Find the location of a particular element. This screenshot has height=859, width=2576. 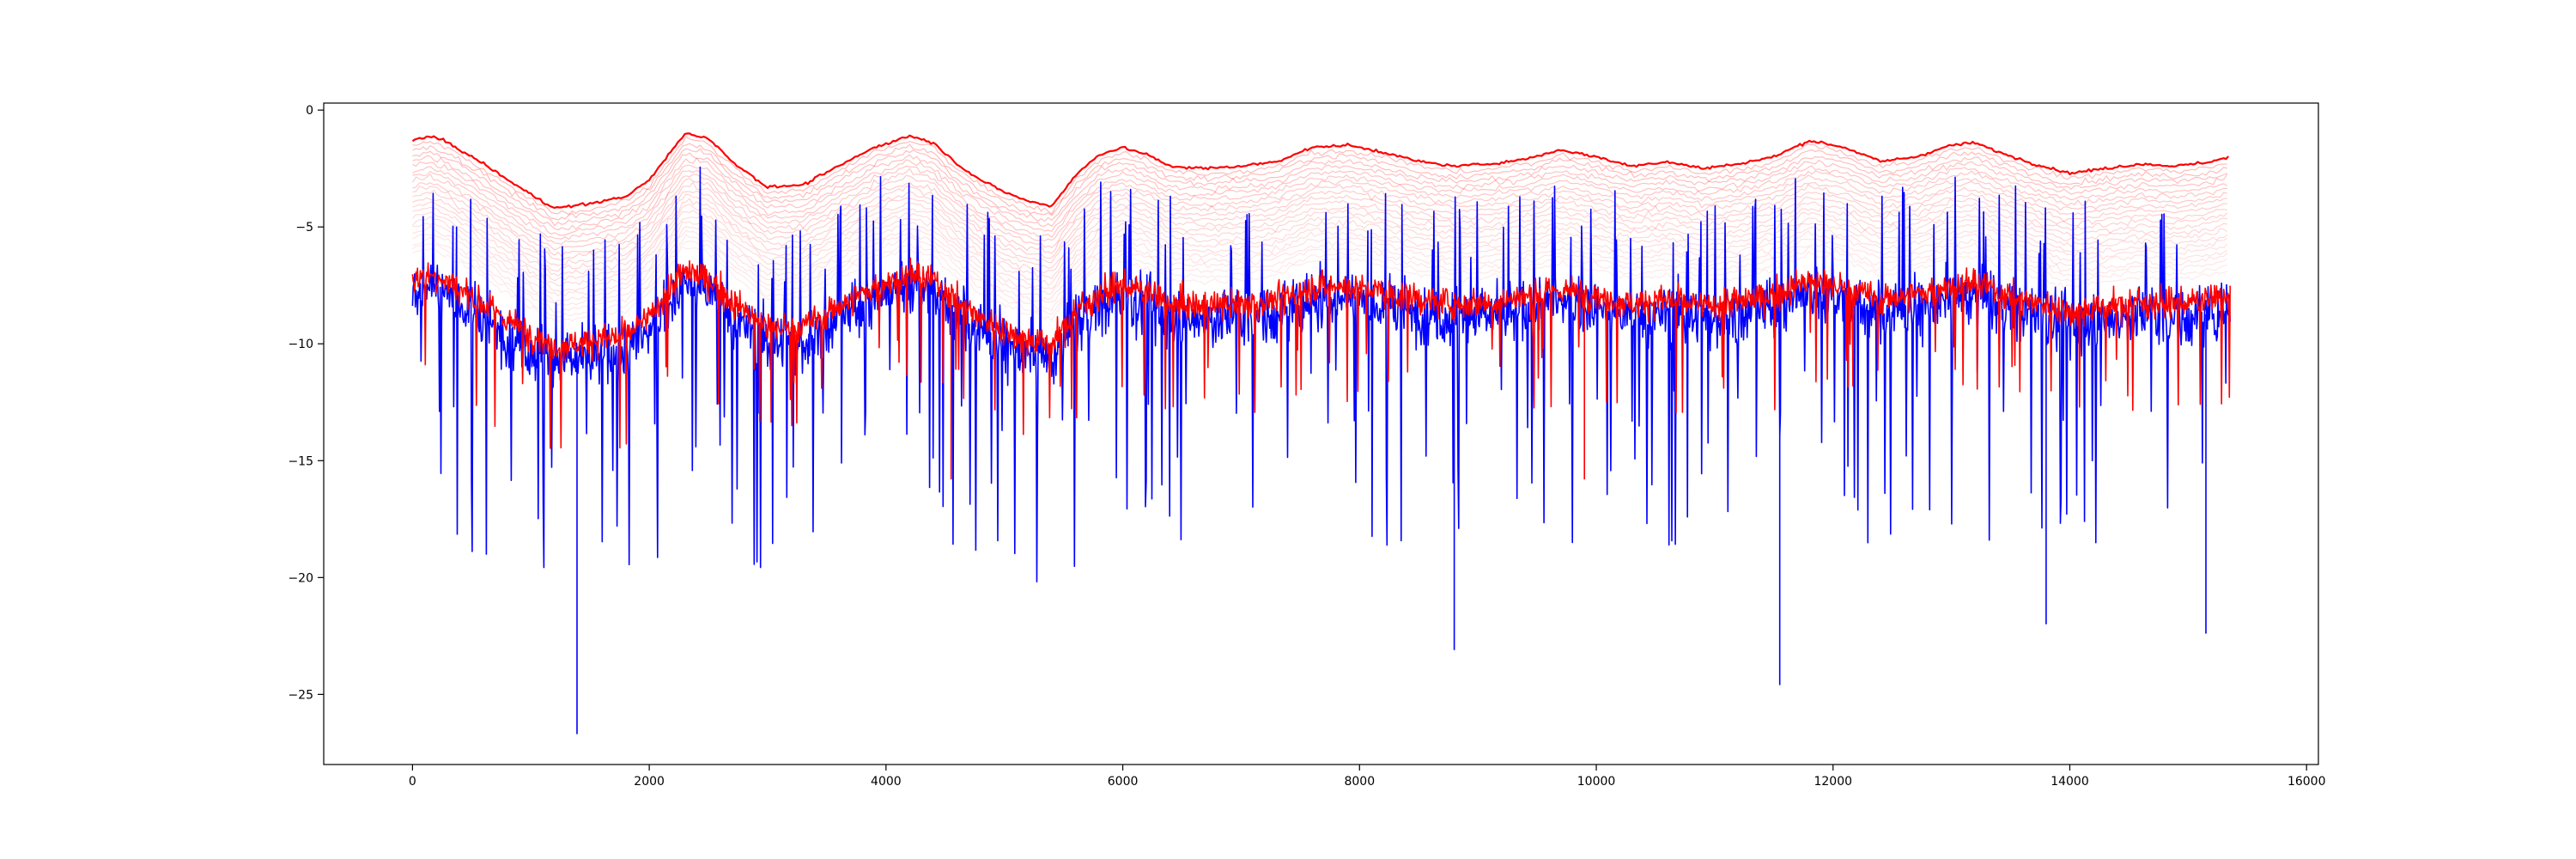

y-tick-label: −20 is located at coordinates (301, 578).